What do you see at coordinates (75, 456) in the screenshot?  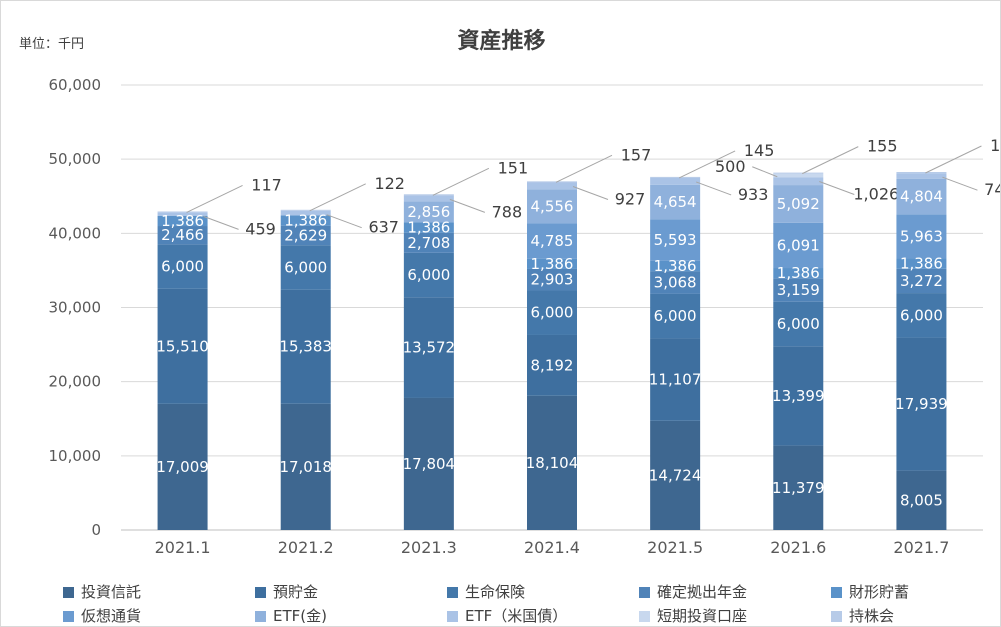 I see `y-tick-label: 10,000` at bounding box center [75, 456].